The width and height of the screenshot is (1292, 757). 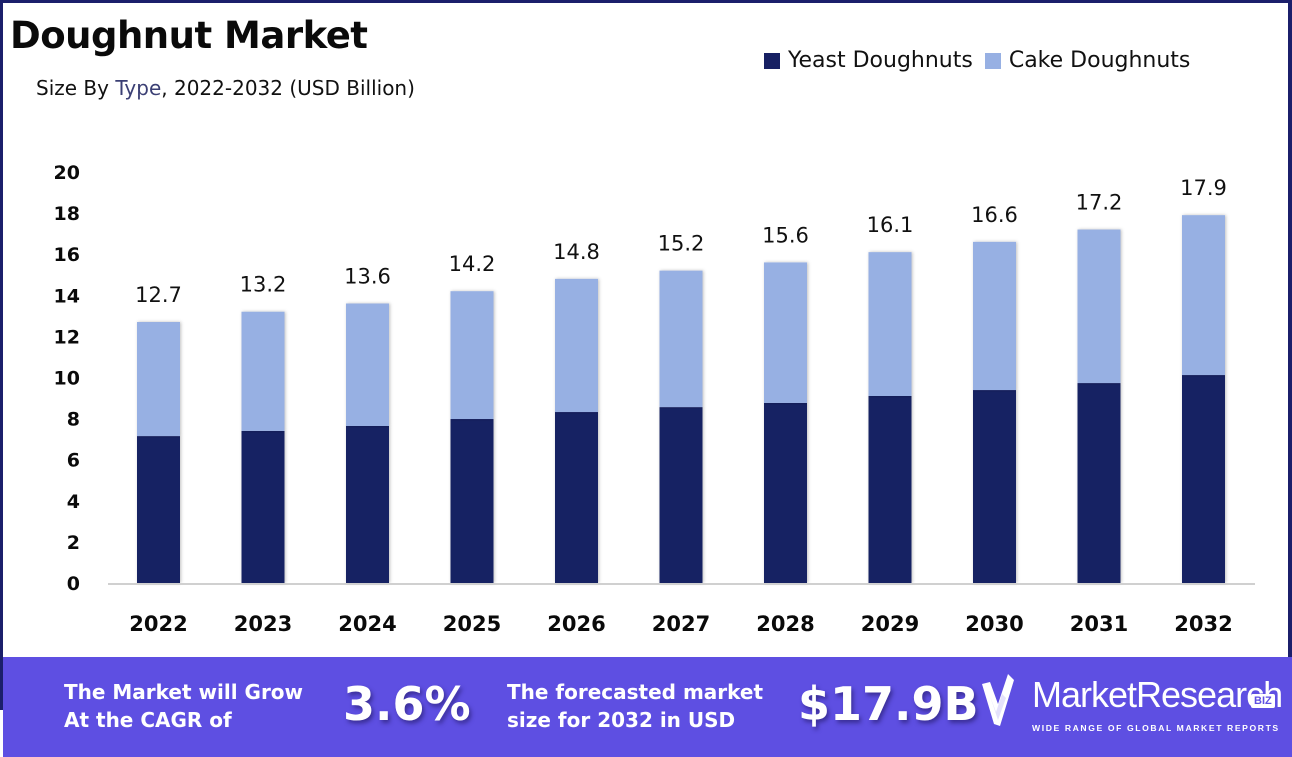 What do you see at coordinates (67, 255) in the screenshot?
I see `y-tick-label: 16` at bounding box center [67, 255].